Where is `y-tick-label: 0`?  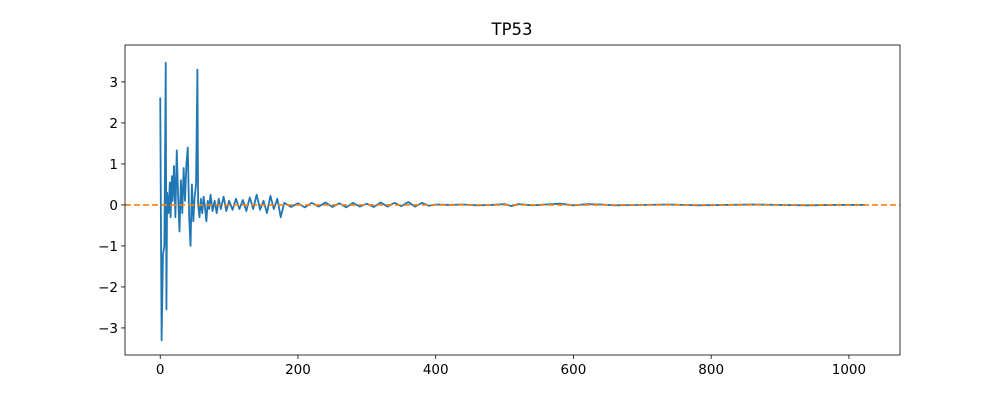 y-tick-label: 0 is located at coordinates (113, 206).